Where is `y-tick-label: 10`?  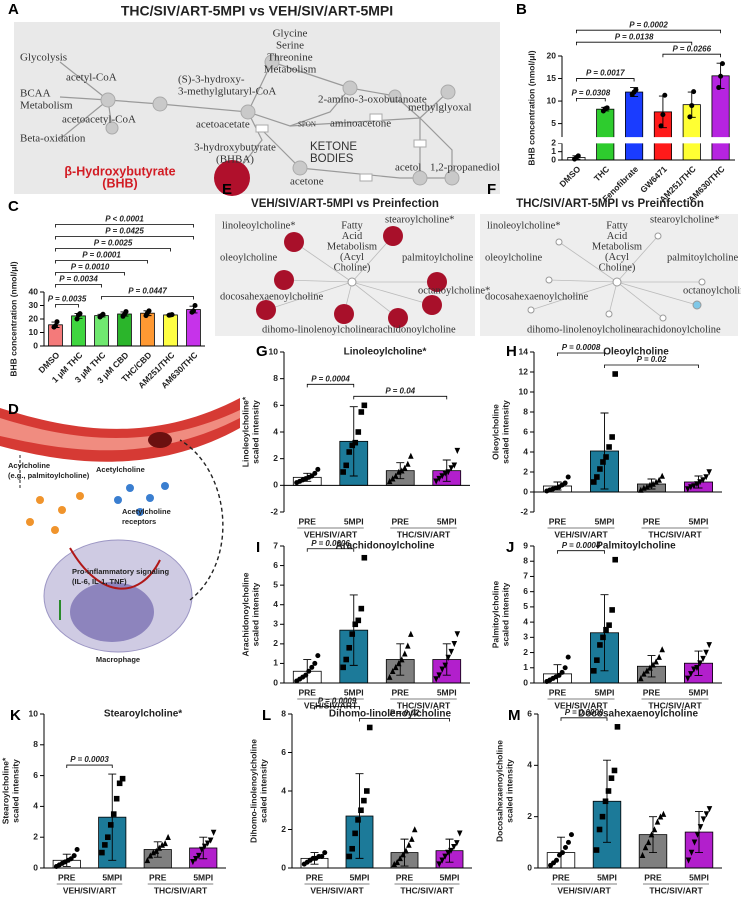
y-tick-label: 10 is located at coordinates (552, 100).